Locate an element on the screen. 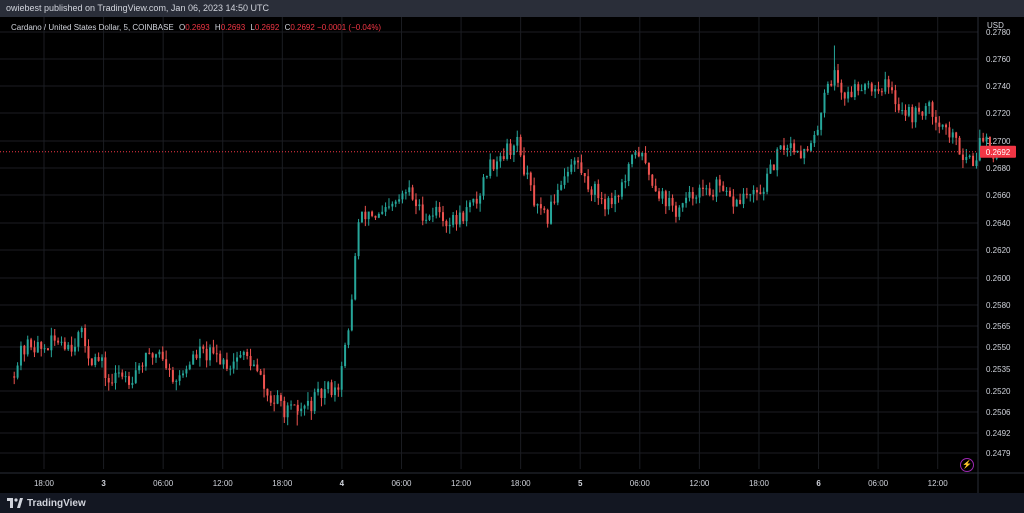  currency-label: USD is located at coordinates (995, 25).